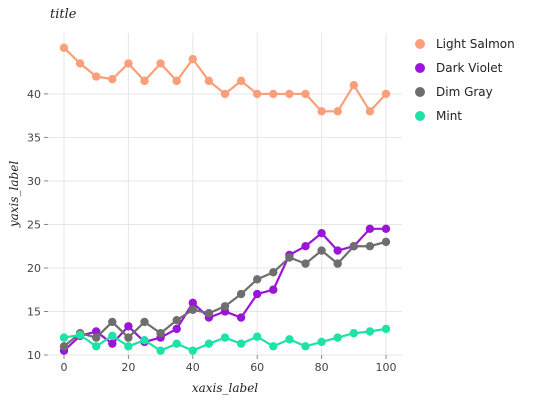  I want to click on y-tick-label: 20, so click(34, 268).